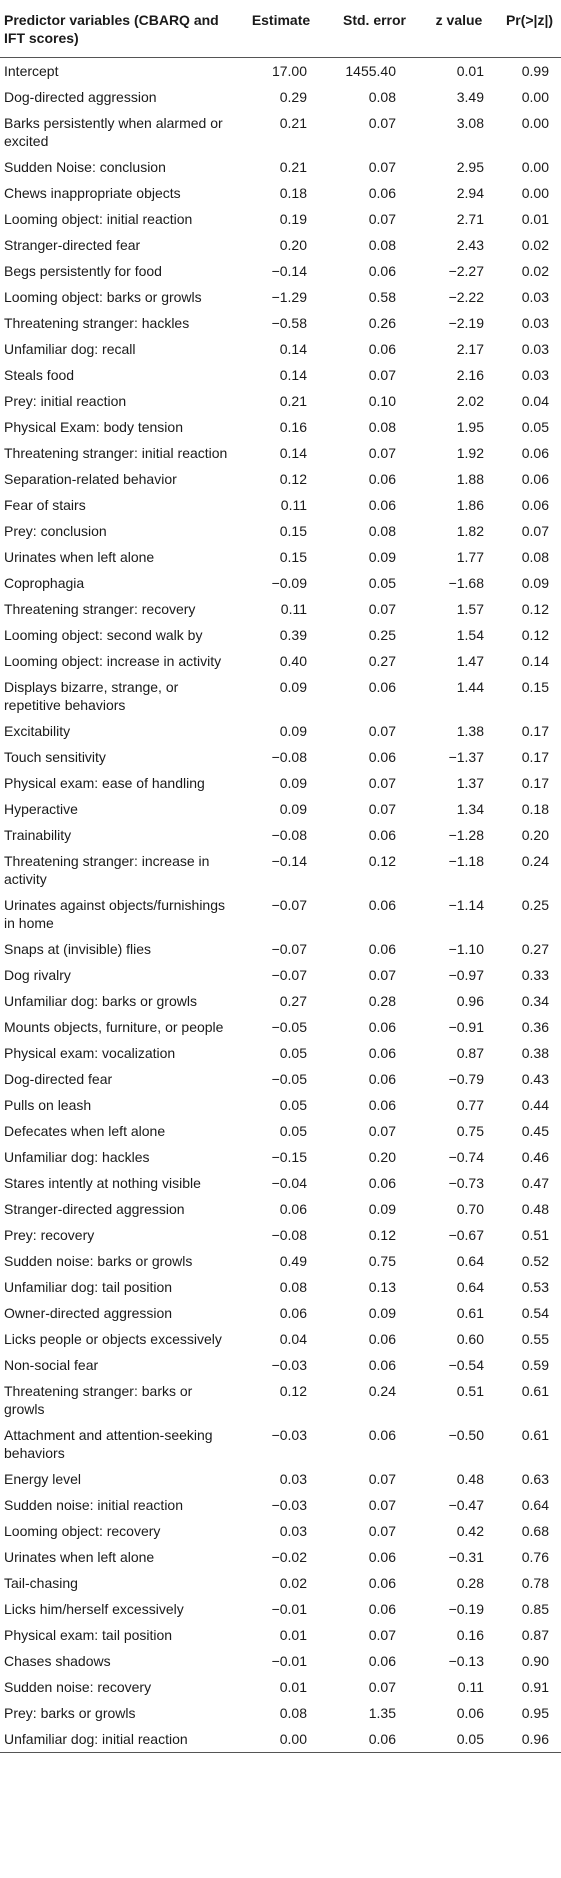 This screenshot has width=561, height=1878. I want to click on cell-predictor: Looming object: increase in activity, so click(113, 661).